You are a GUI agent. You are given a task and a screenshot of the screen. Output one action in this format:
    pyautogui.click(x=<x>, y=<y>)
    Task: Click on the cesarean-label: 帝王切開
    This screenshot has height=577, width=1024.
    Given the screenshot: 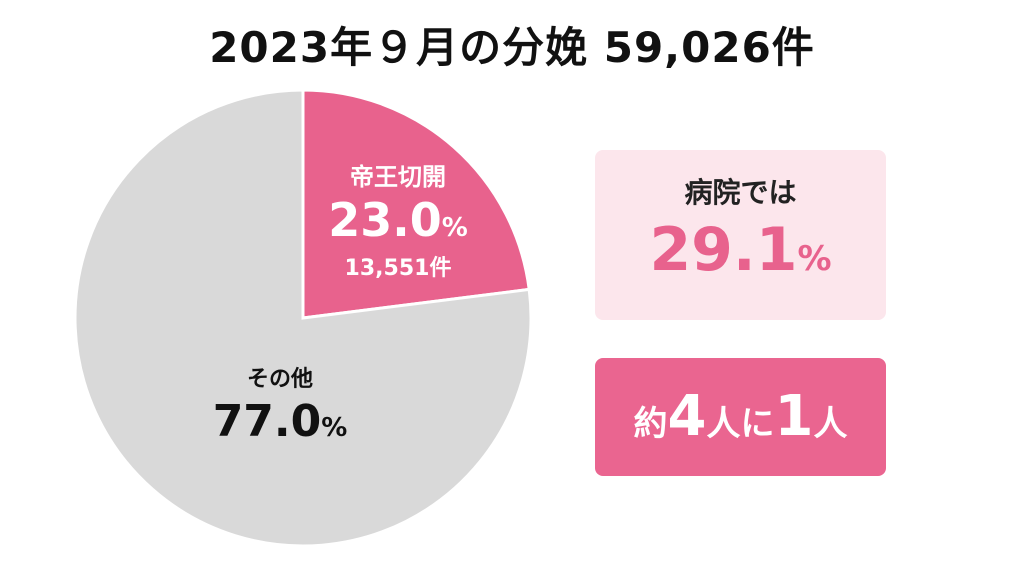 What is the action you would take?
    pyautogui.click(x=398, y=177)
    